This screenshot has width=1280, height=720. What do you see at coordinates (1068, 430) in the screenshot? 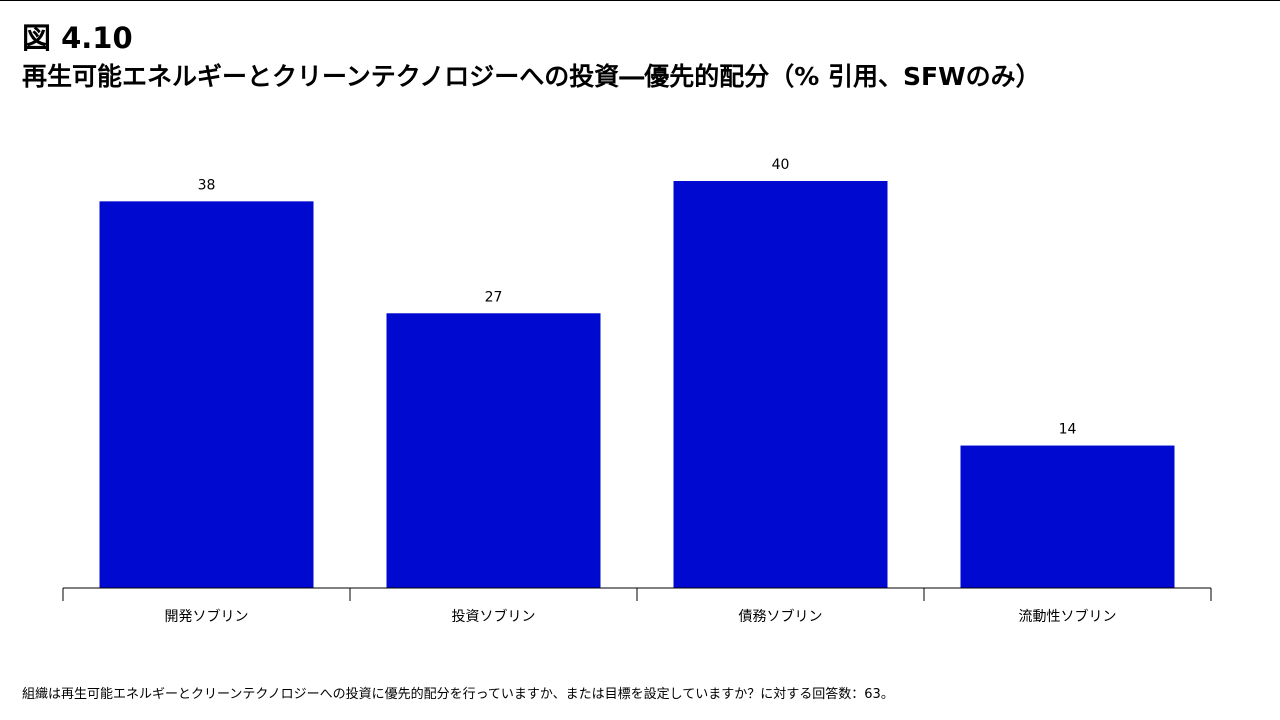
I see `data-label-4: 14` at bounding box center [1068, 430].